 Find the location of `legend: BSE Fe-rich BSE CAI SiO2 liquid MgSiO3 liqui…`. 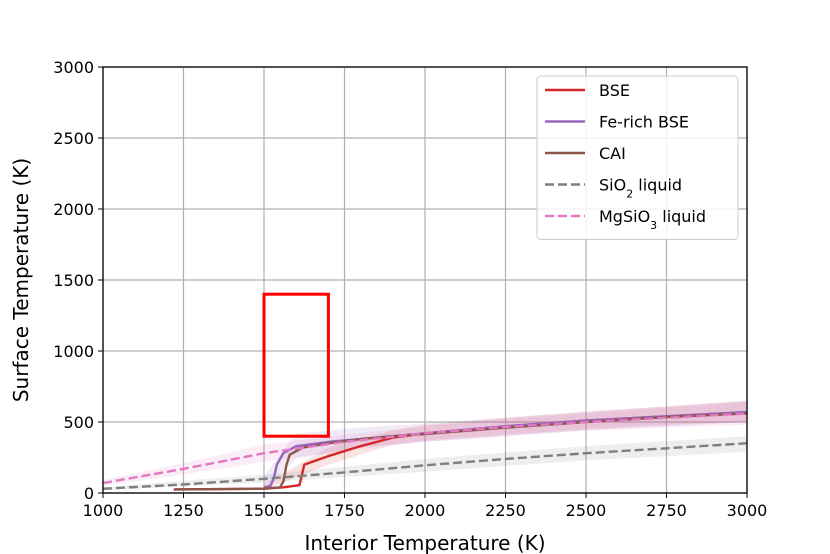

legend: BSE Fe-rich BSE CAI SiO2 liquid MgSiO3 liqui… is located at coordinates (637, 157).